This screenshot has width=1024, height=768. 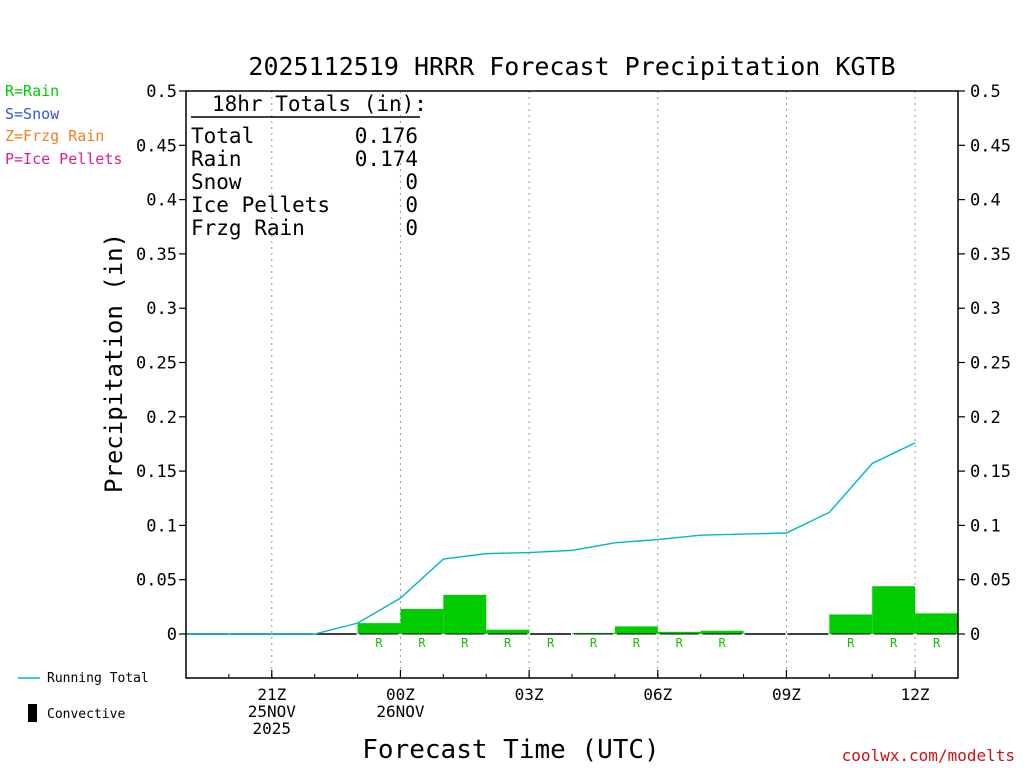 What do you see at coordinates (161, 309) in the screenshot?
I see `y-tick-label-left: 0.3` at bounding box center [161, 309].